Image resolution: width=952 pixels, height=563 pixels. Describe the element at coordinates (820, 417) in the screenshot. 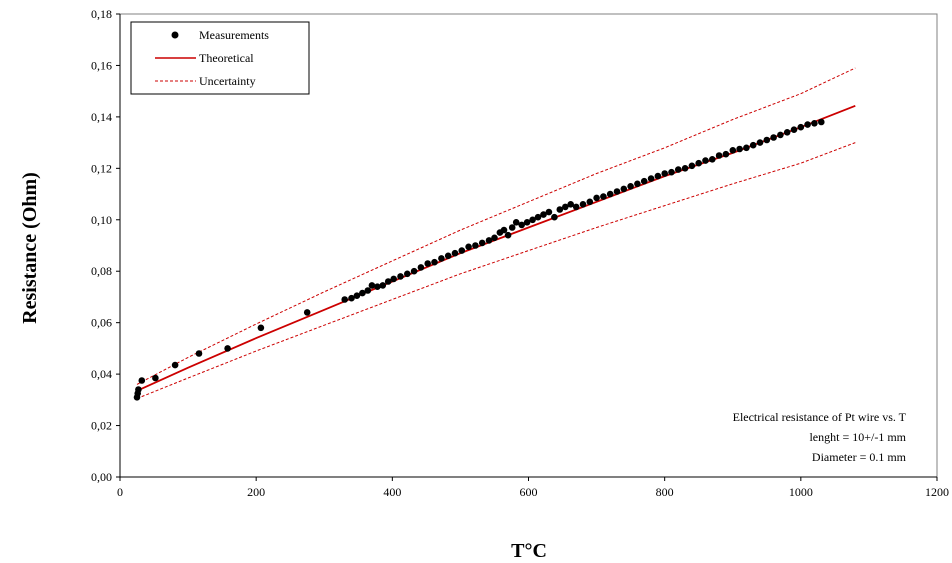

I see `annotation-line-1: Electrical resistance of Pt wire vs. T` at that location.